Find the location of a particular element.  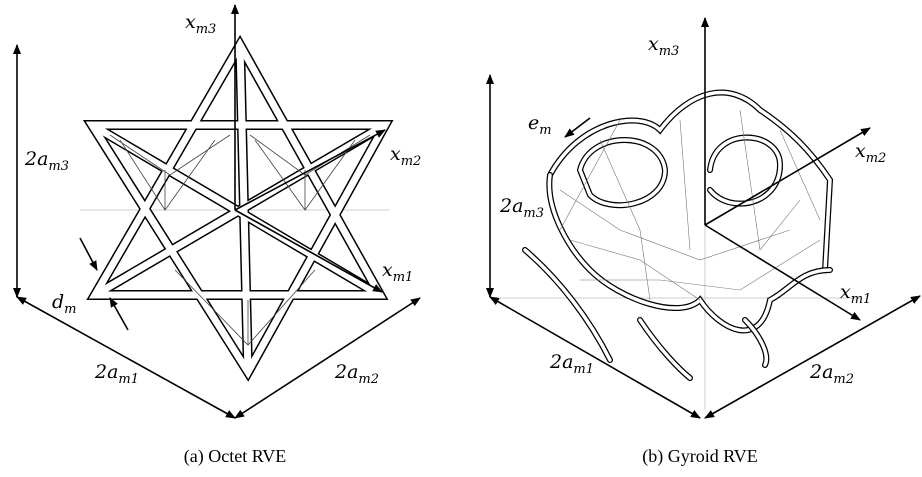

axis-label: dm is located at coordinates (64, 304).